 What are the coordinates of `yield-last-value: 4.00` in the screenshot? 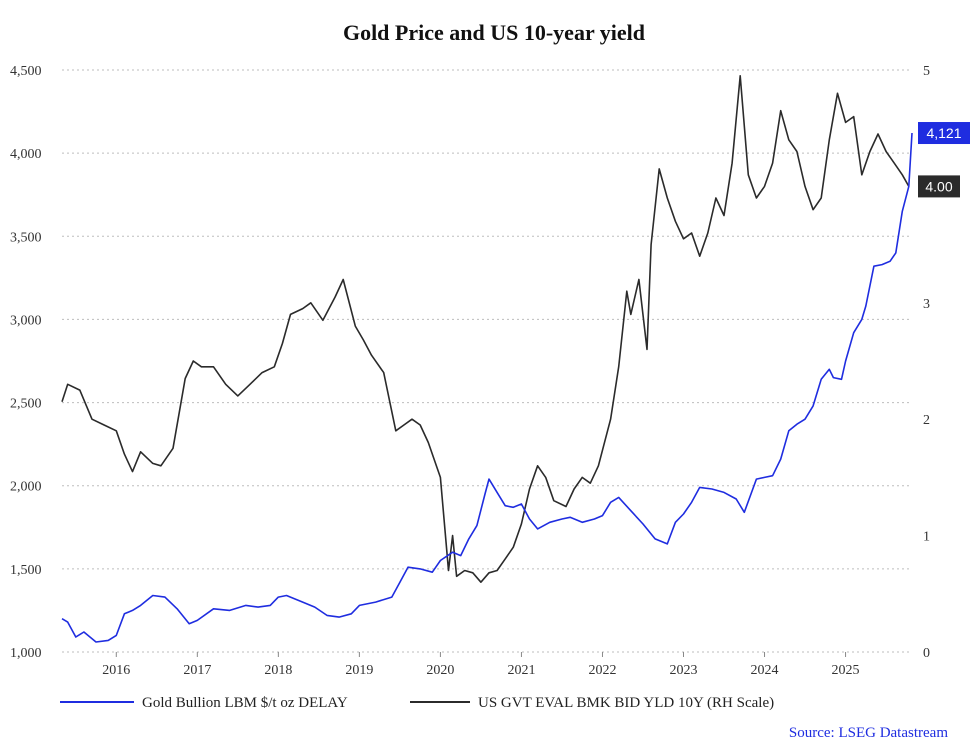 It's located at (938, 186).